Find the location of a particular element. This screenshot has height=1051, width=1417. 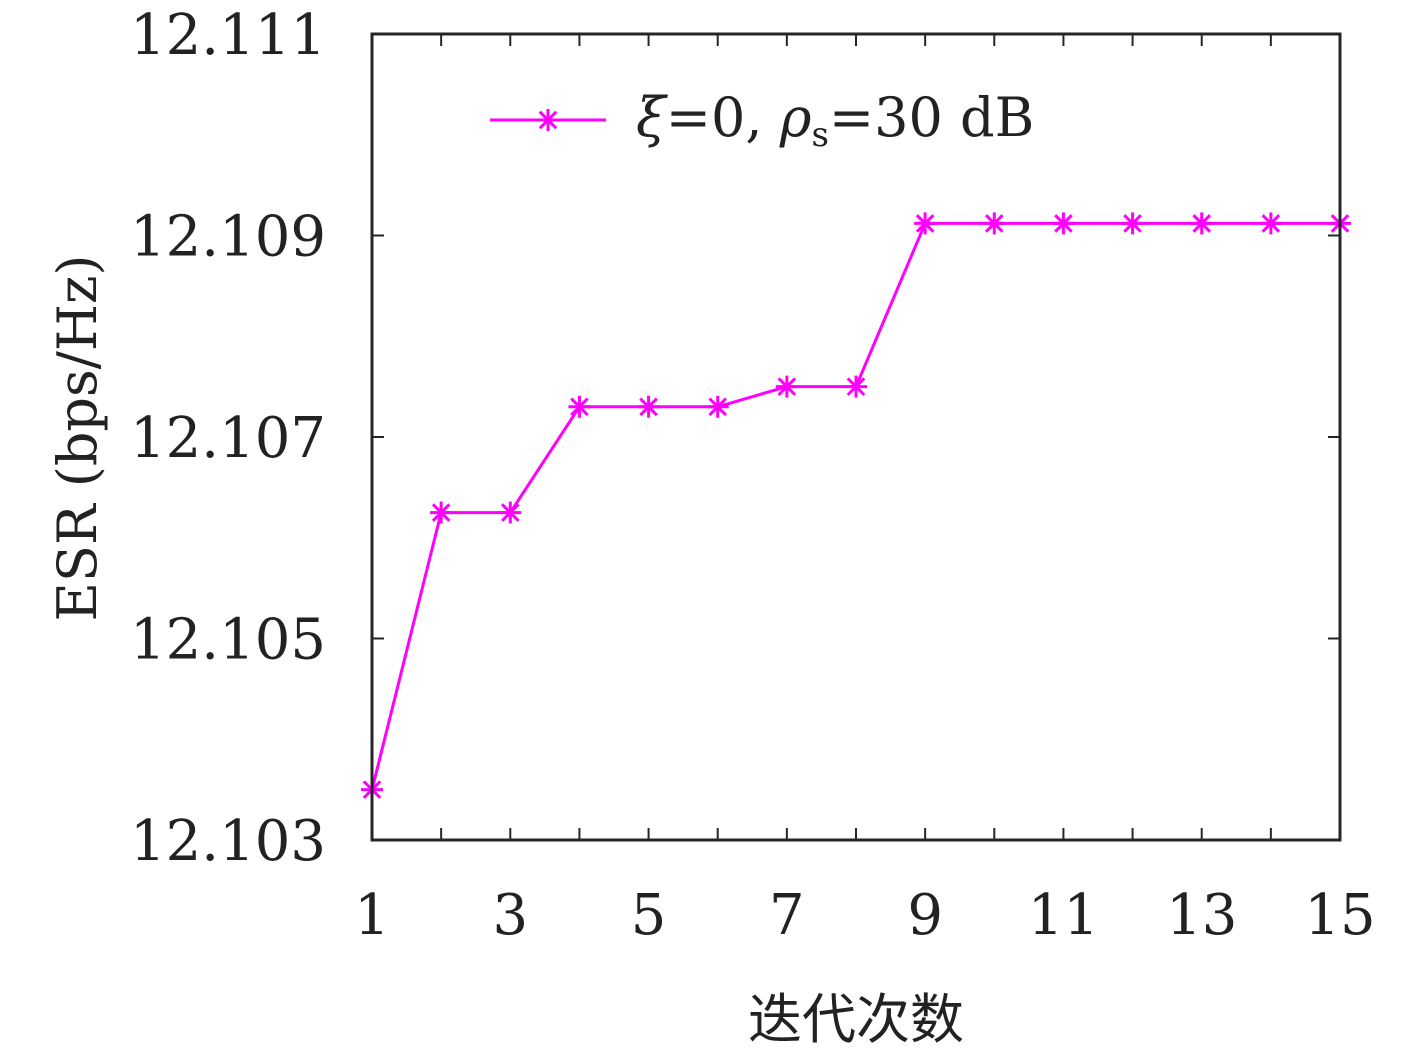

x-tick-label: 9 is located at coordinates (925, 915).